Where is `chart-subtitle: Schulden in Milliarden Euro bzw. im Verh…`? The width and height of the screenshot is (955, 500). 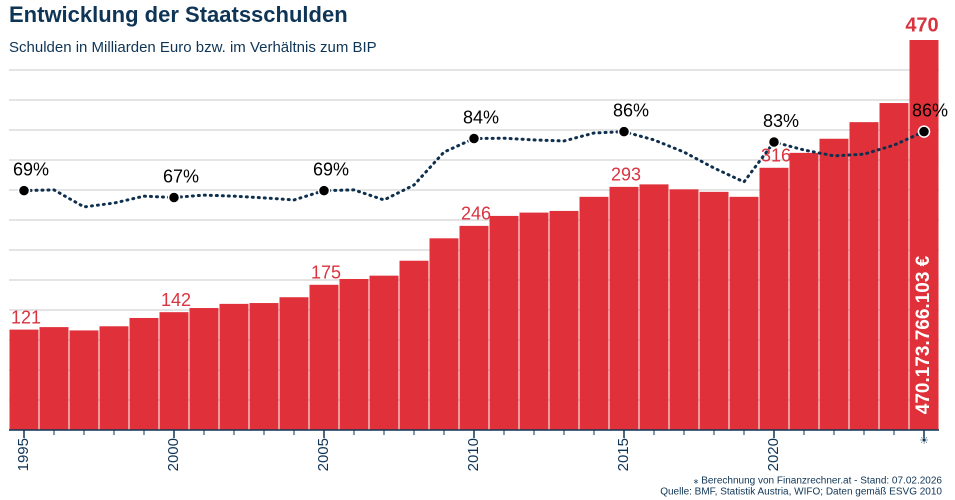
chart-subtitle: Schulden in Milliarden Euro bzw. im Verh… is located at coordinates (193, 47).